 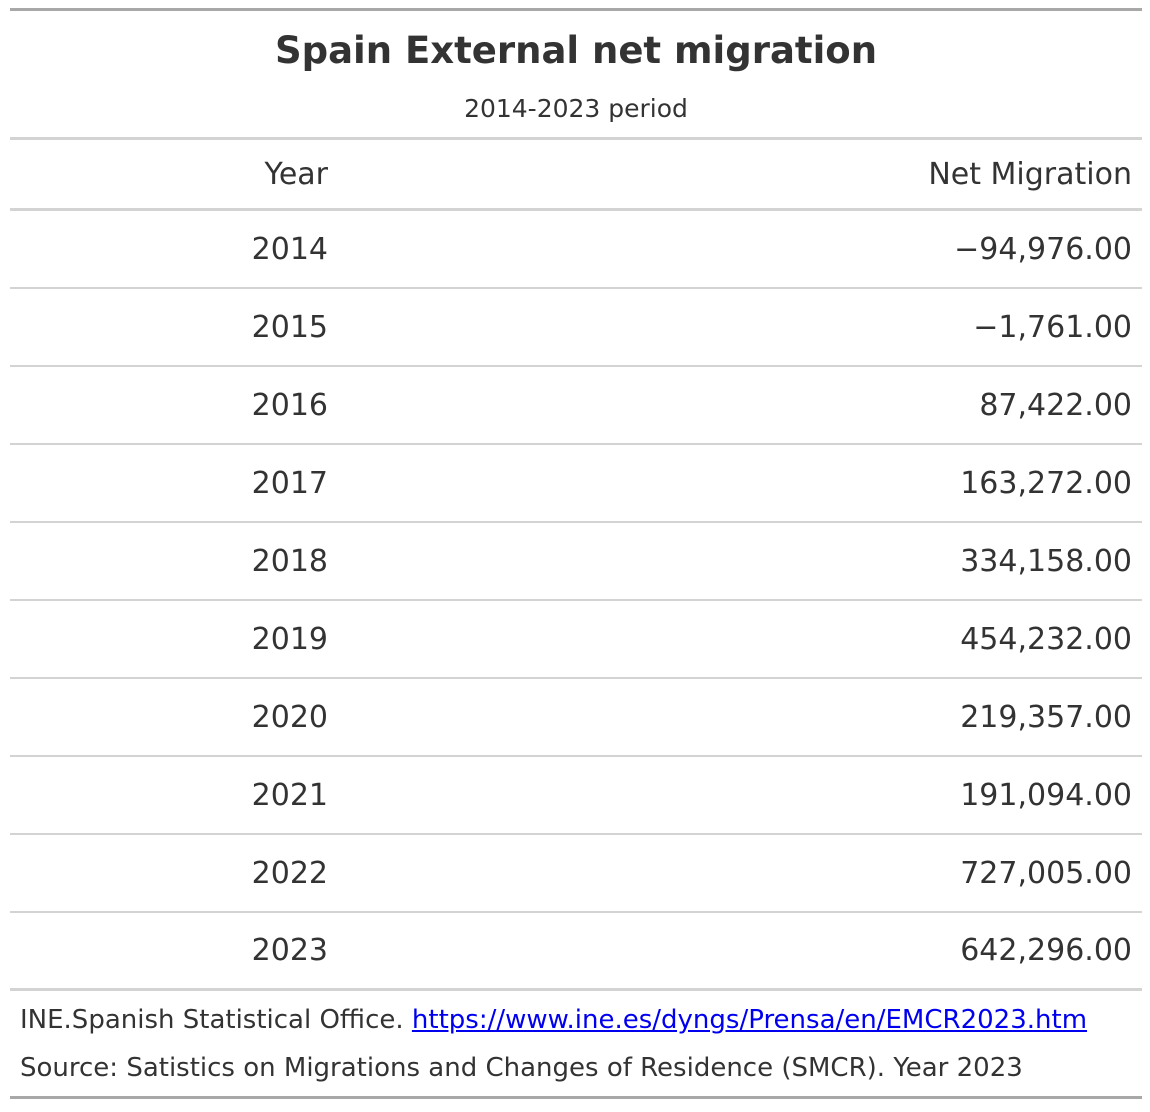 What do you see at coordinates (576, 174) in the screenshot?
I see `column-header-row: Year Net Migration` at bounding box center [576, 174].